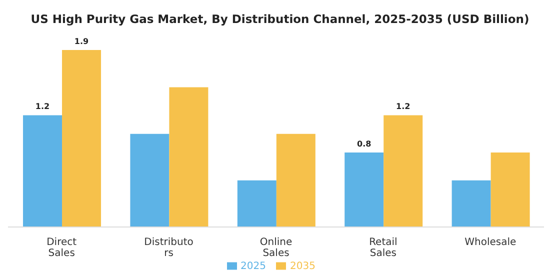  What do you see at coordinates (383, 248) in the screenshot?
I see `x-tick-label: Retail Sales` at bounding box center [383, 248].